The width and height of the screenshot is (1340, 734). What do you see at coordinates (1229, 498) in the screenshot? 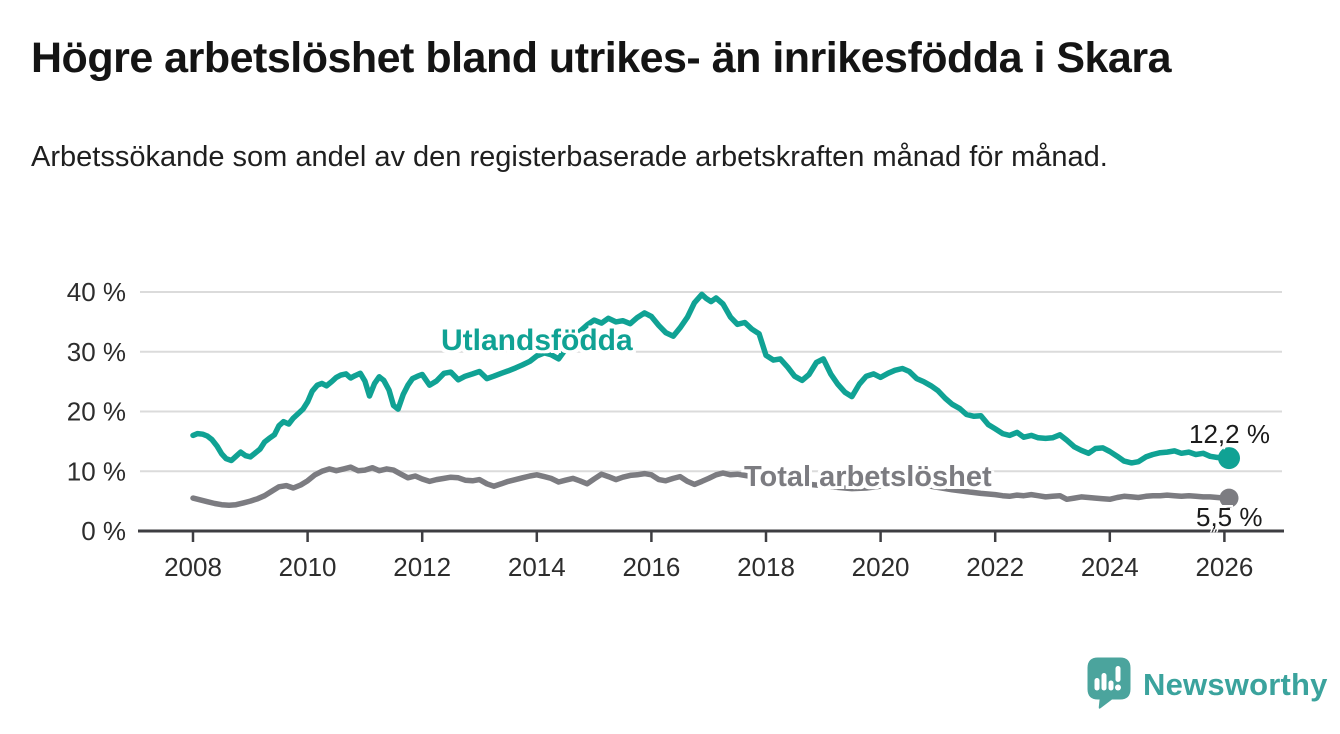
I see `series-end-dot-total` at bounding box center [1229, 498].